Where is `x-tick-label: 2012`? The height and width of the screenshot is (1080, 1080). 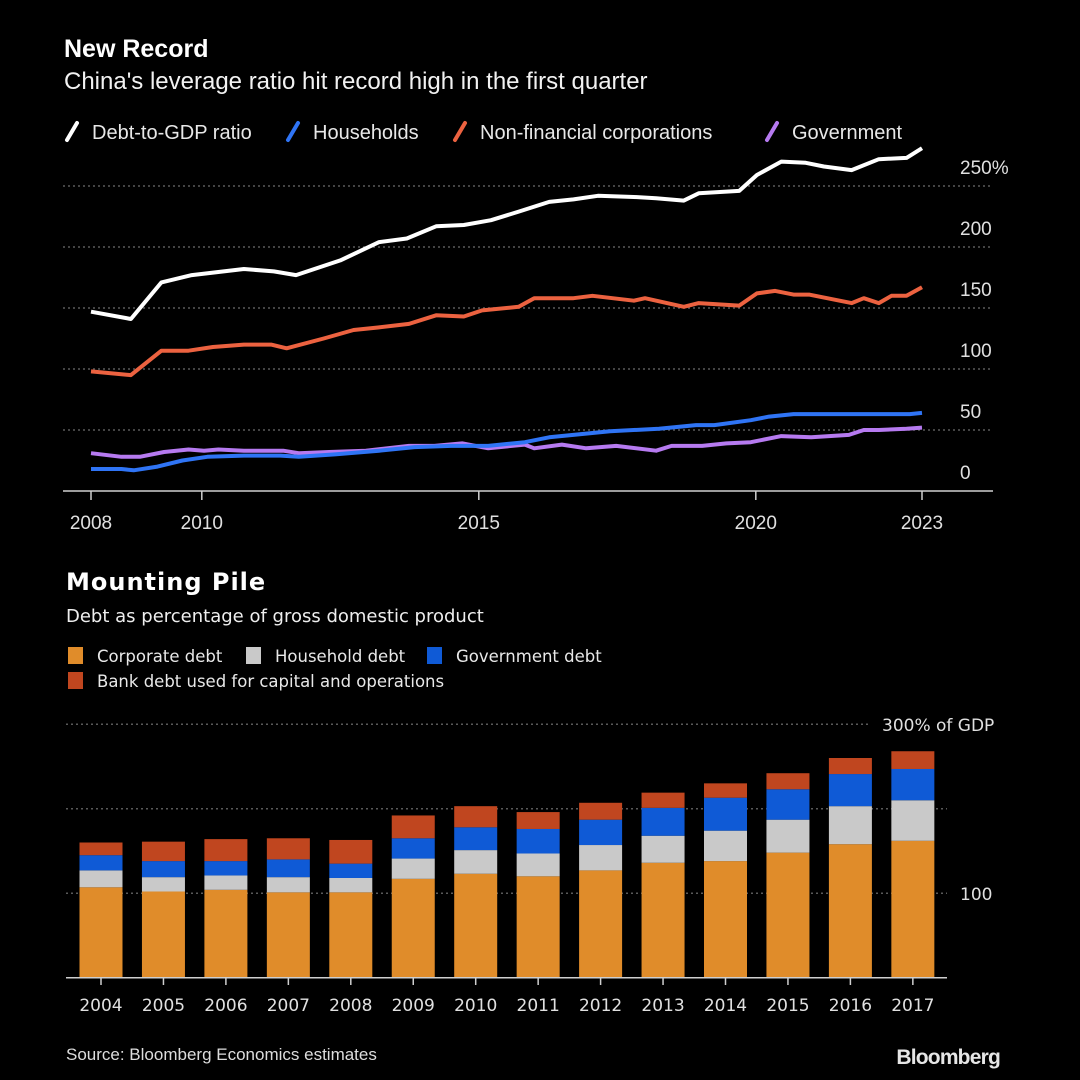 x-tick-label: 2012 is located at coordinates (600, 1006).